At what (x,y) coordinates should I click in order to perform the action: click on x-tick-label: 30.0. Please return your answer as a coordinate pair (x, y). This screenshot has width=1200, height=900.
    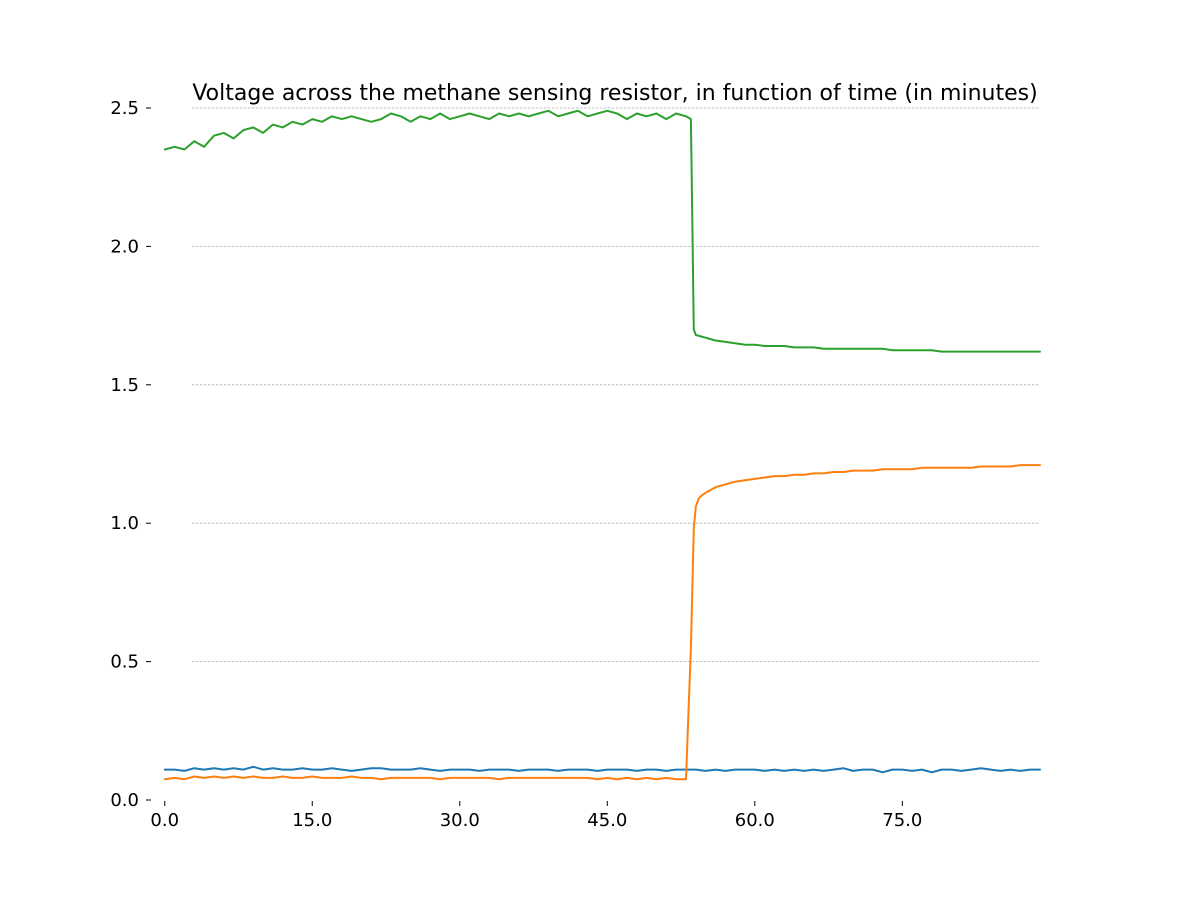
    Looking at the image, I should click on (460, 820).